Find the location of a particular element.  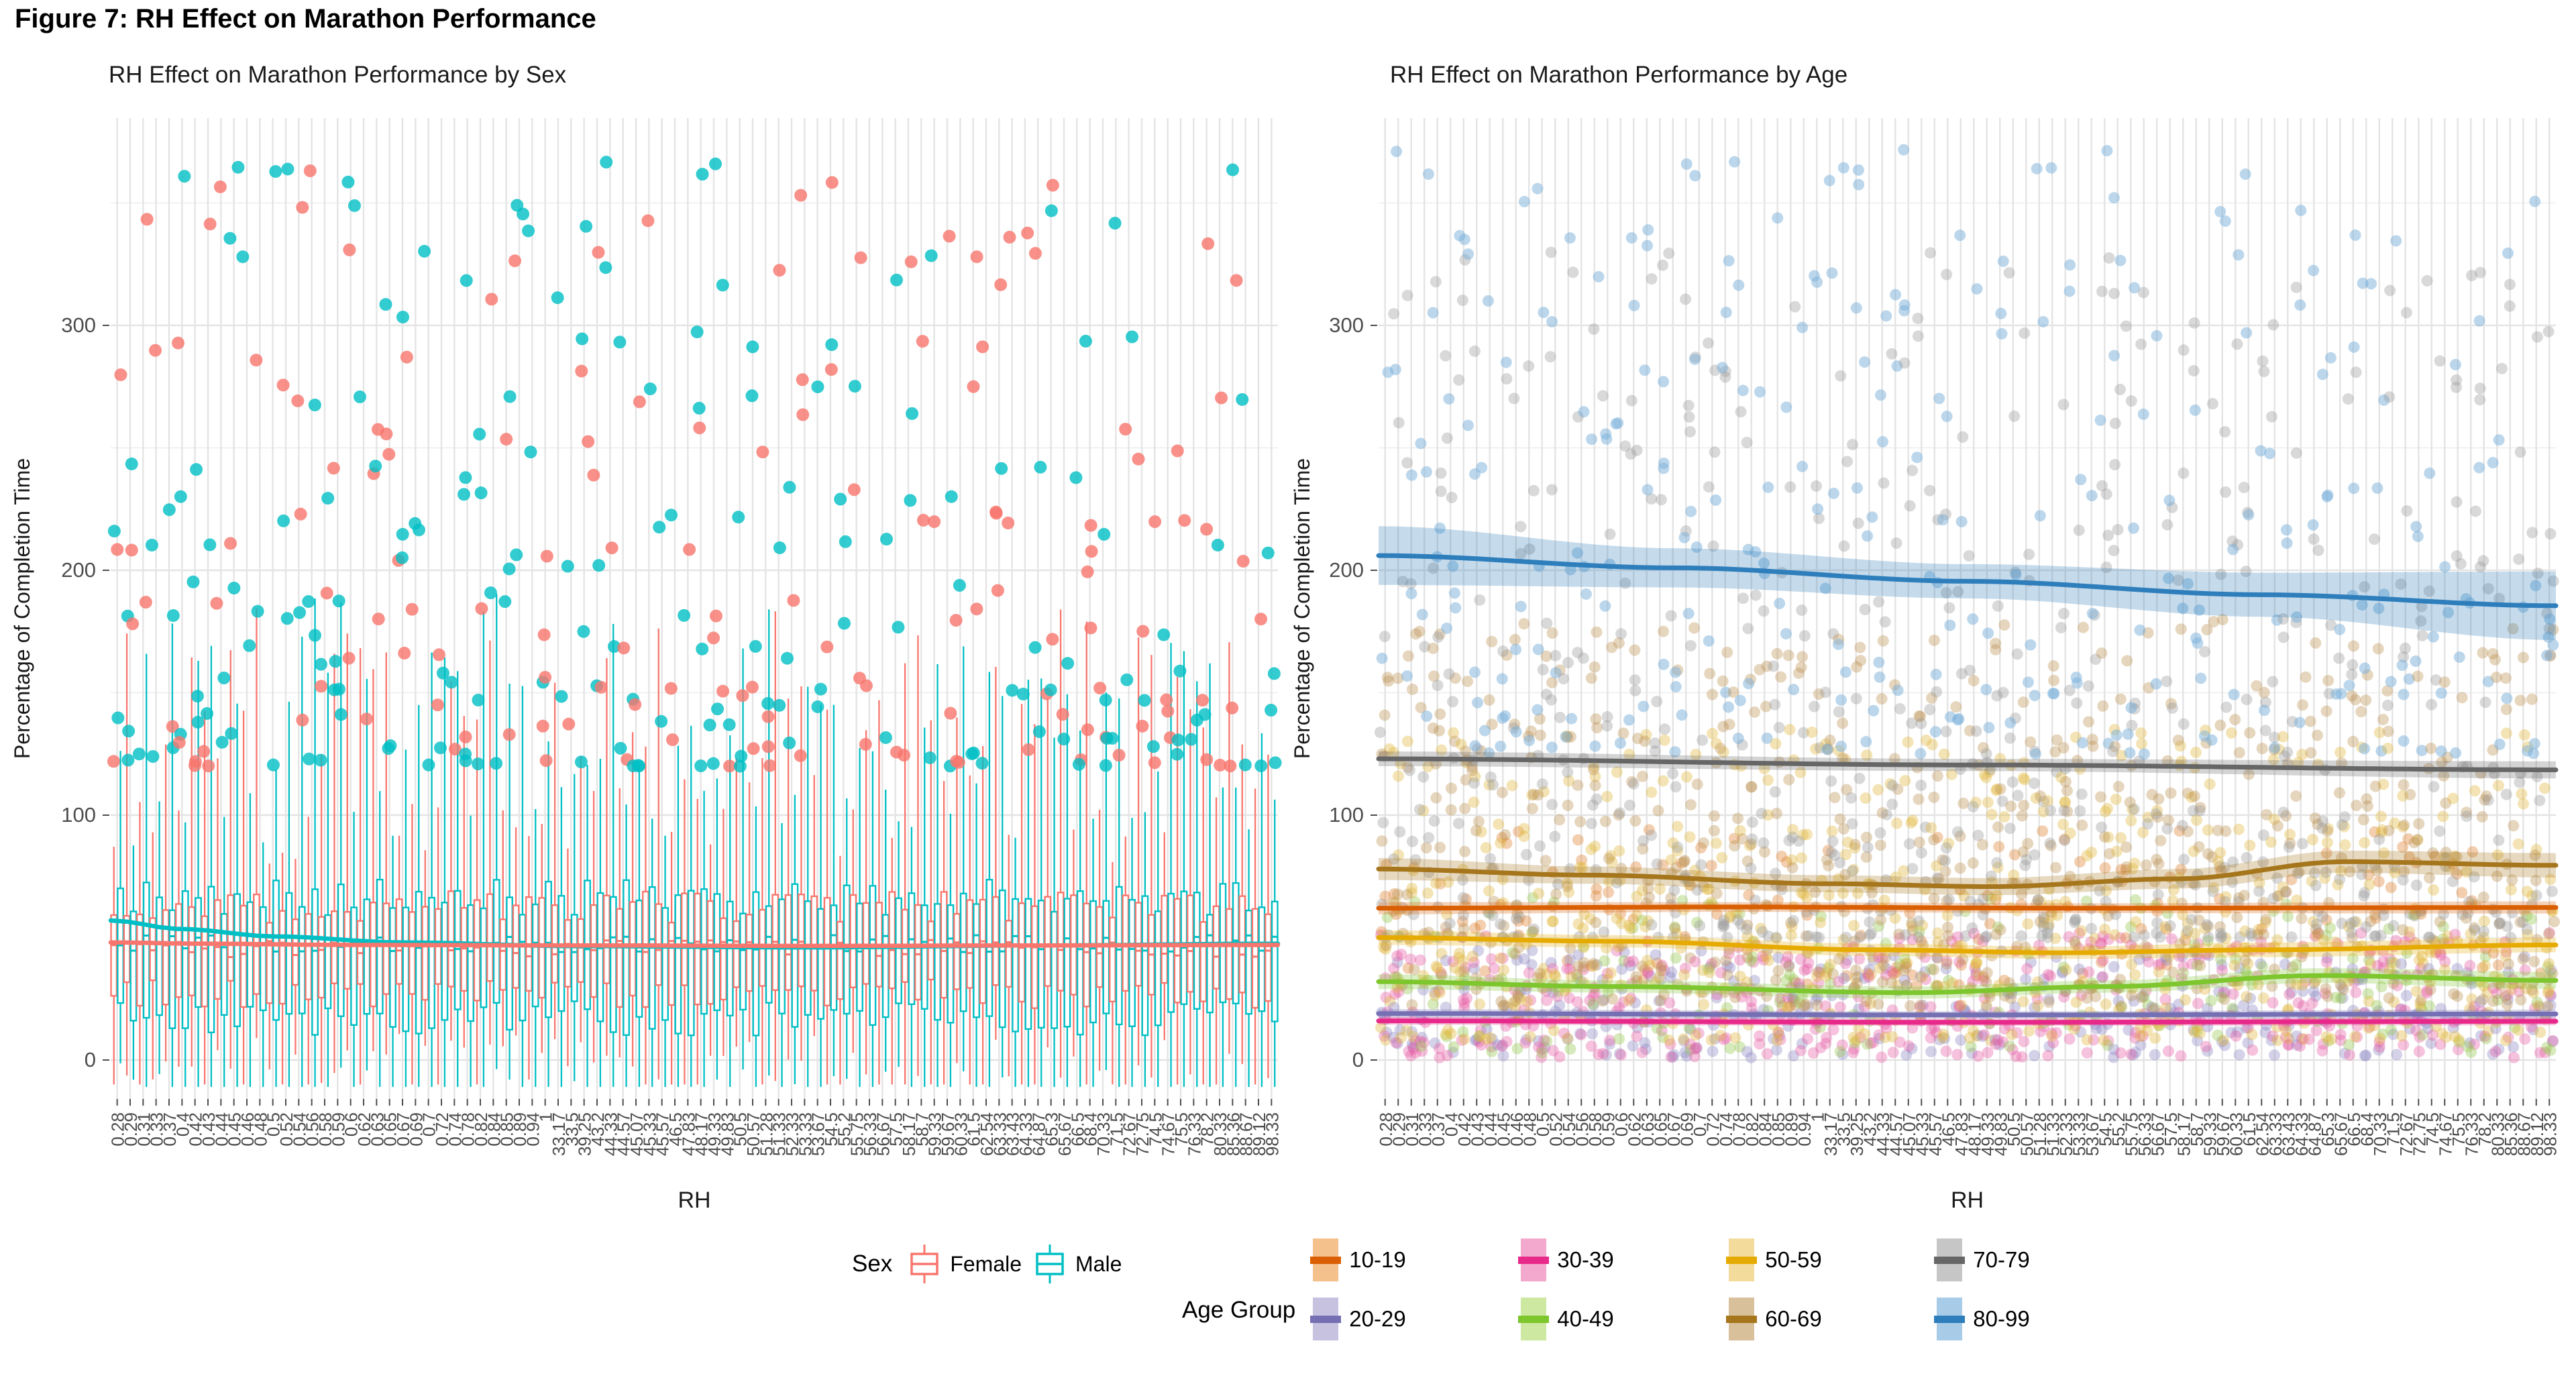

svg-text: 33.17 is located at coordinates (1831, 1134).